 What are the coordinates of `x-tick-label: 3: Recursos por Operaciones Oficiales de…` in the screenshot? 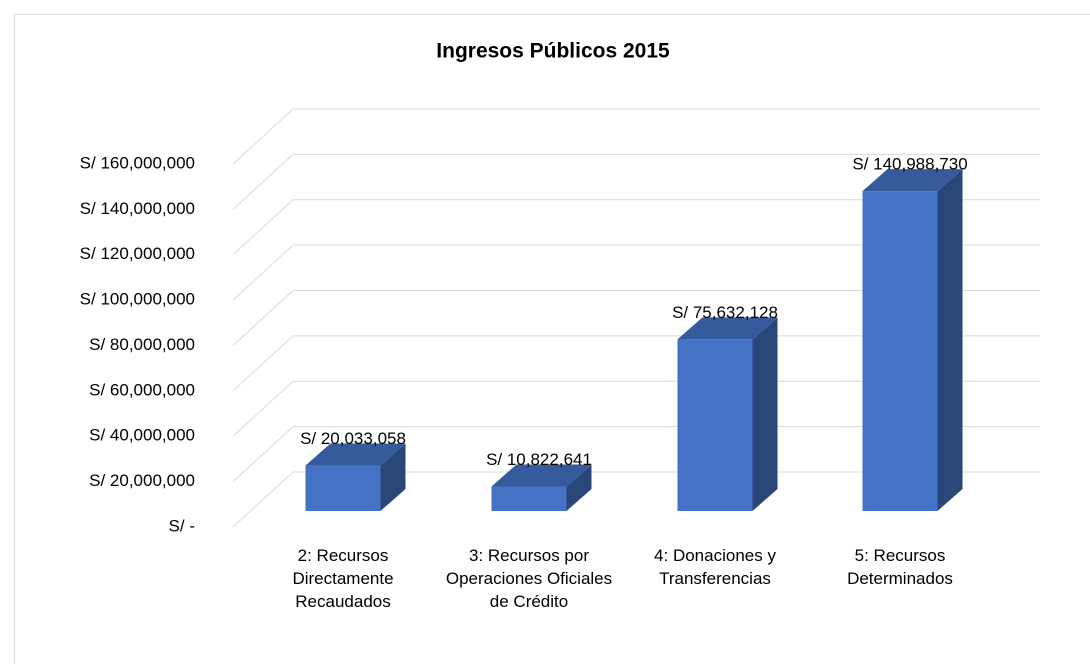 It's located at (529, 578).